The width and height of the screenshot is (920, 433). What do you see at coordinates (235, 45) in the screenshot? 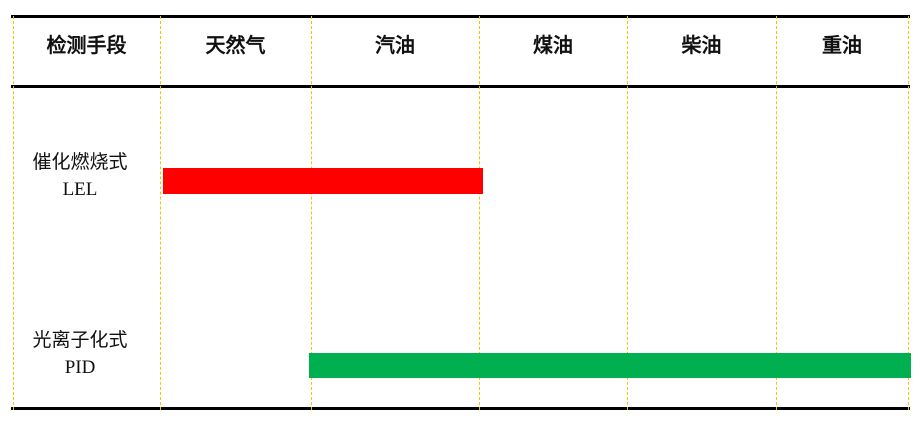
I see `header-natural-gas: 天然气` at bounding box center [235, 45].